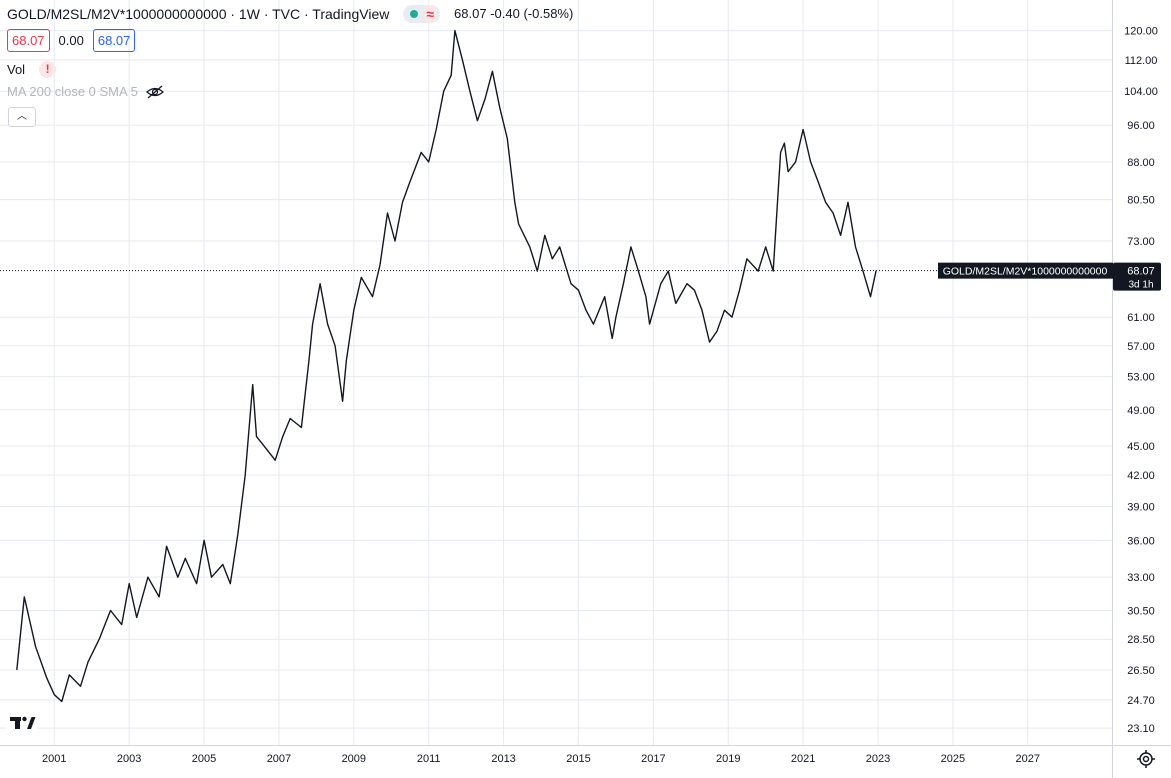 The image size is (1171, 778). Describe the element at coordinates (154, 92) in the screenshot. I see `eye-hidden-icon` at that location.